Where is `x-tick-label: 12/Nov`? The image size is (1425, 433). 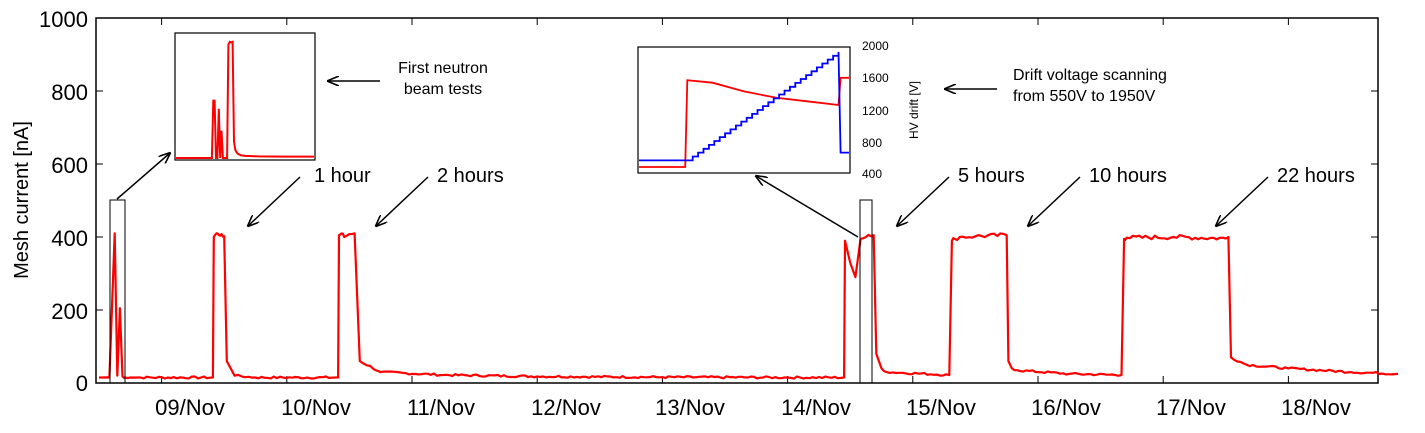
x-tick-label: 12/Nov is located at coordinates (566, 407).